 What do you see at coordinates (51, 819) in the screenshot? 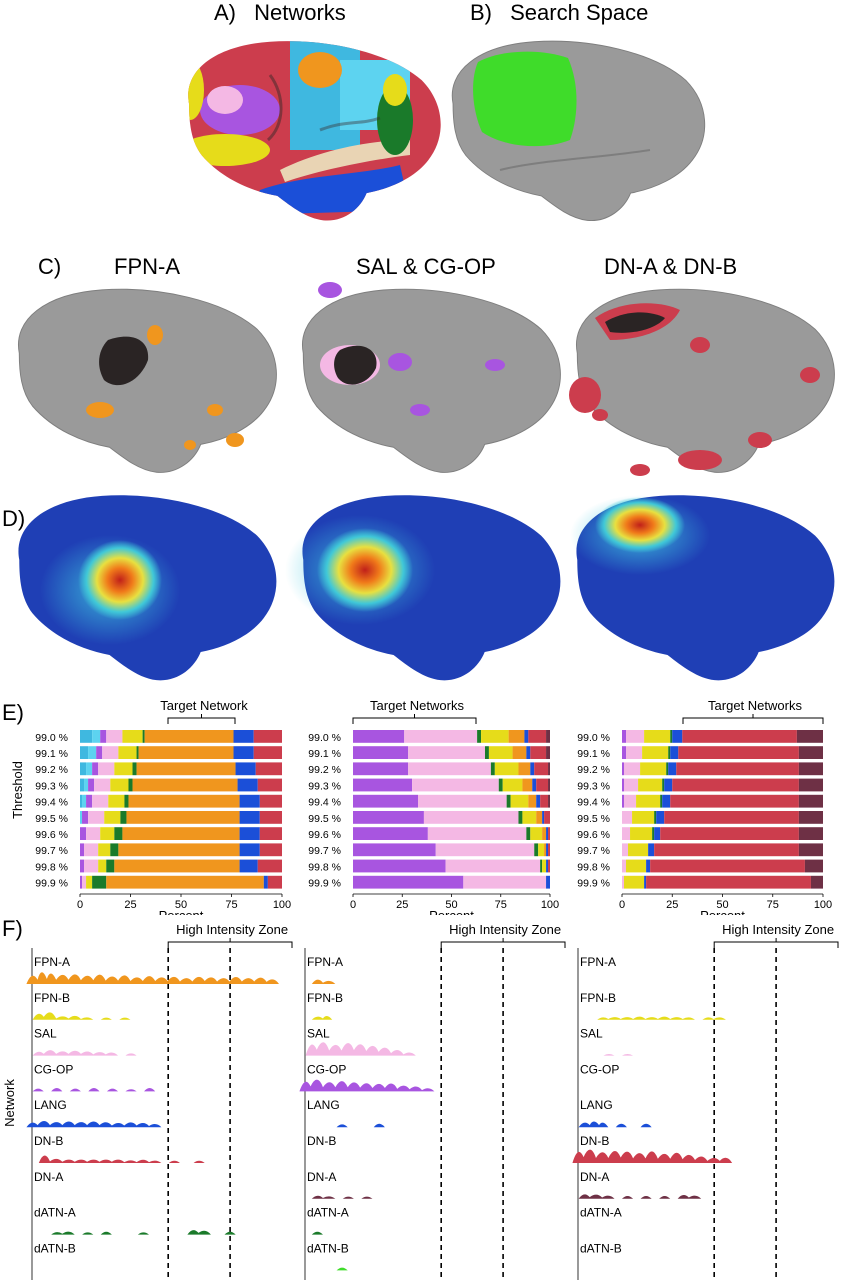
I see `threshold-tick-label: 99.5 %` at bounding box center [51, 819].